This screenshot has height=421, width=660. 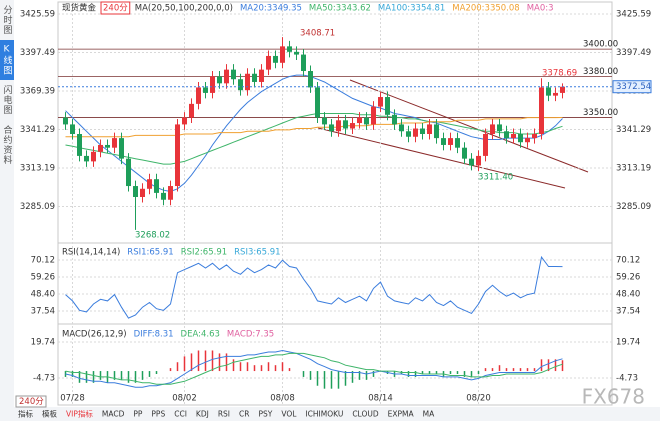 I want to click on toolbar-item: VOL, so click(x=289, y=414).